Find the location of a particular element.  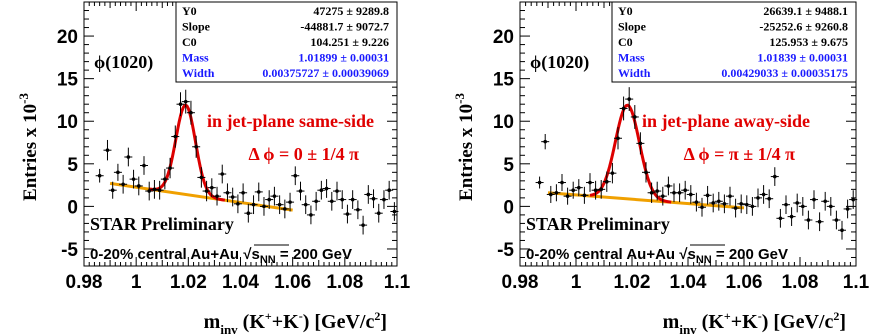

x-axis-label-part: ] is located at coordinates (383, 322).